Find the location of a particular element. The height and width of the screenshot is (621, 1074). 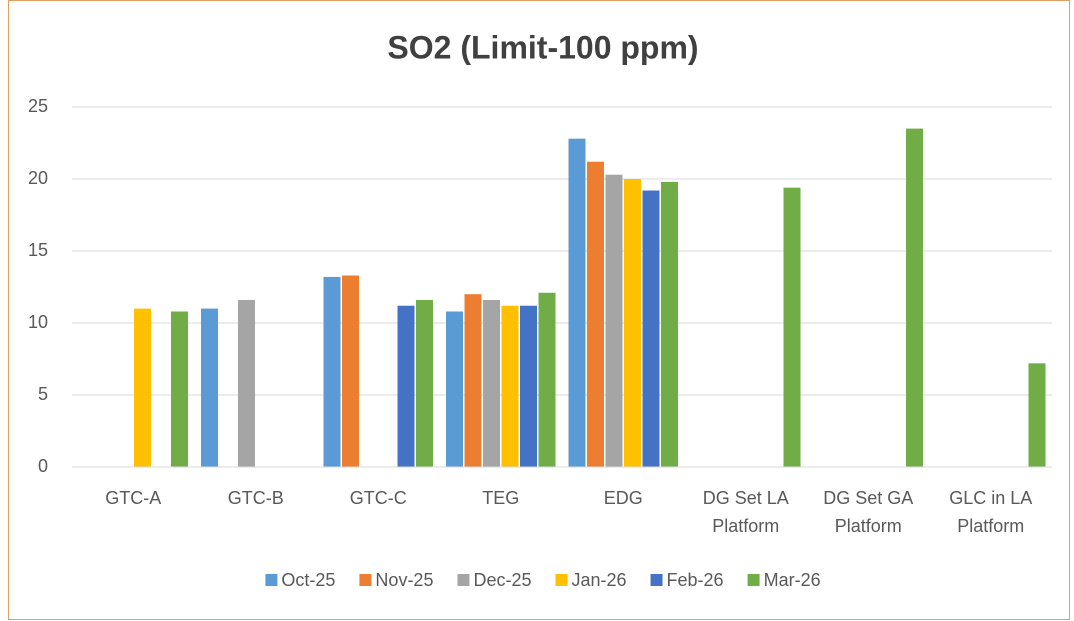

x-tick-label: TEG is located at coordinates (500, 498).